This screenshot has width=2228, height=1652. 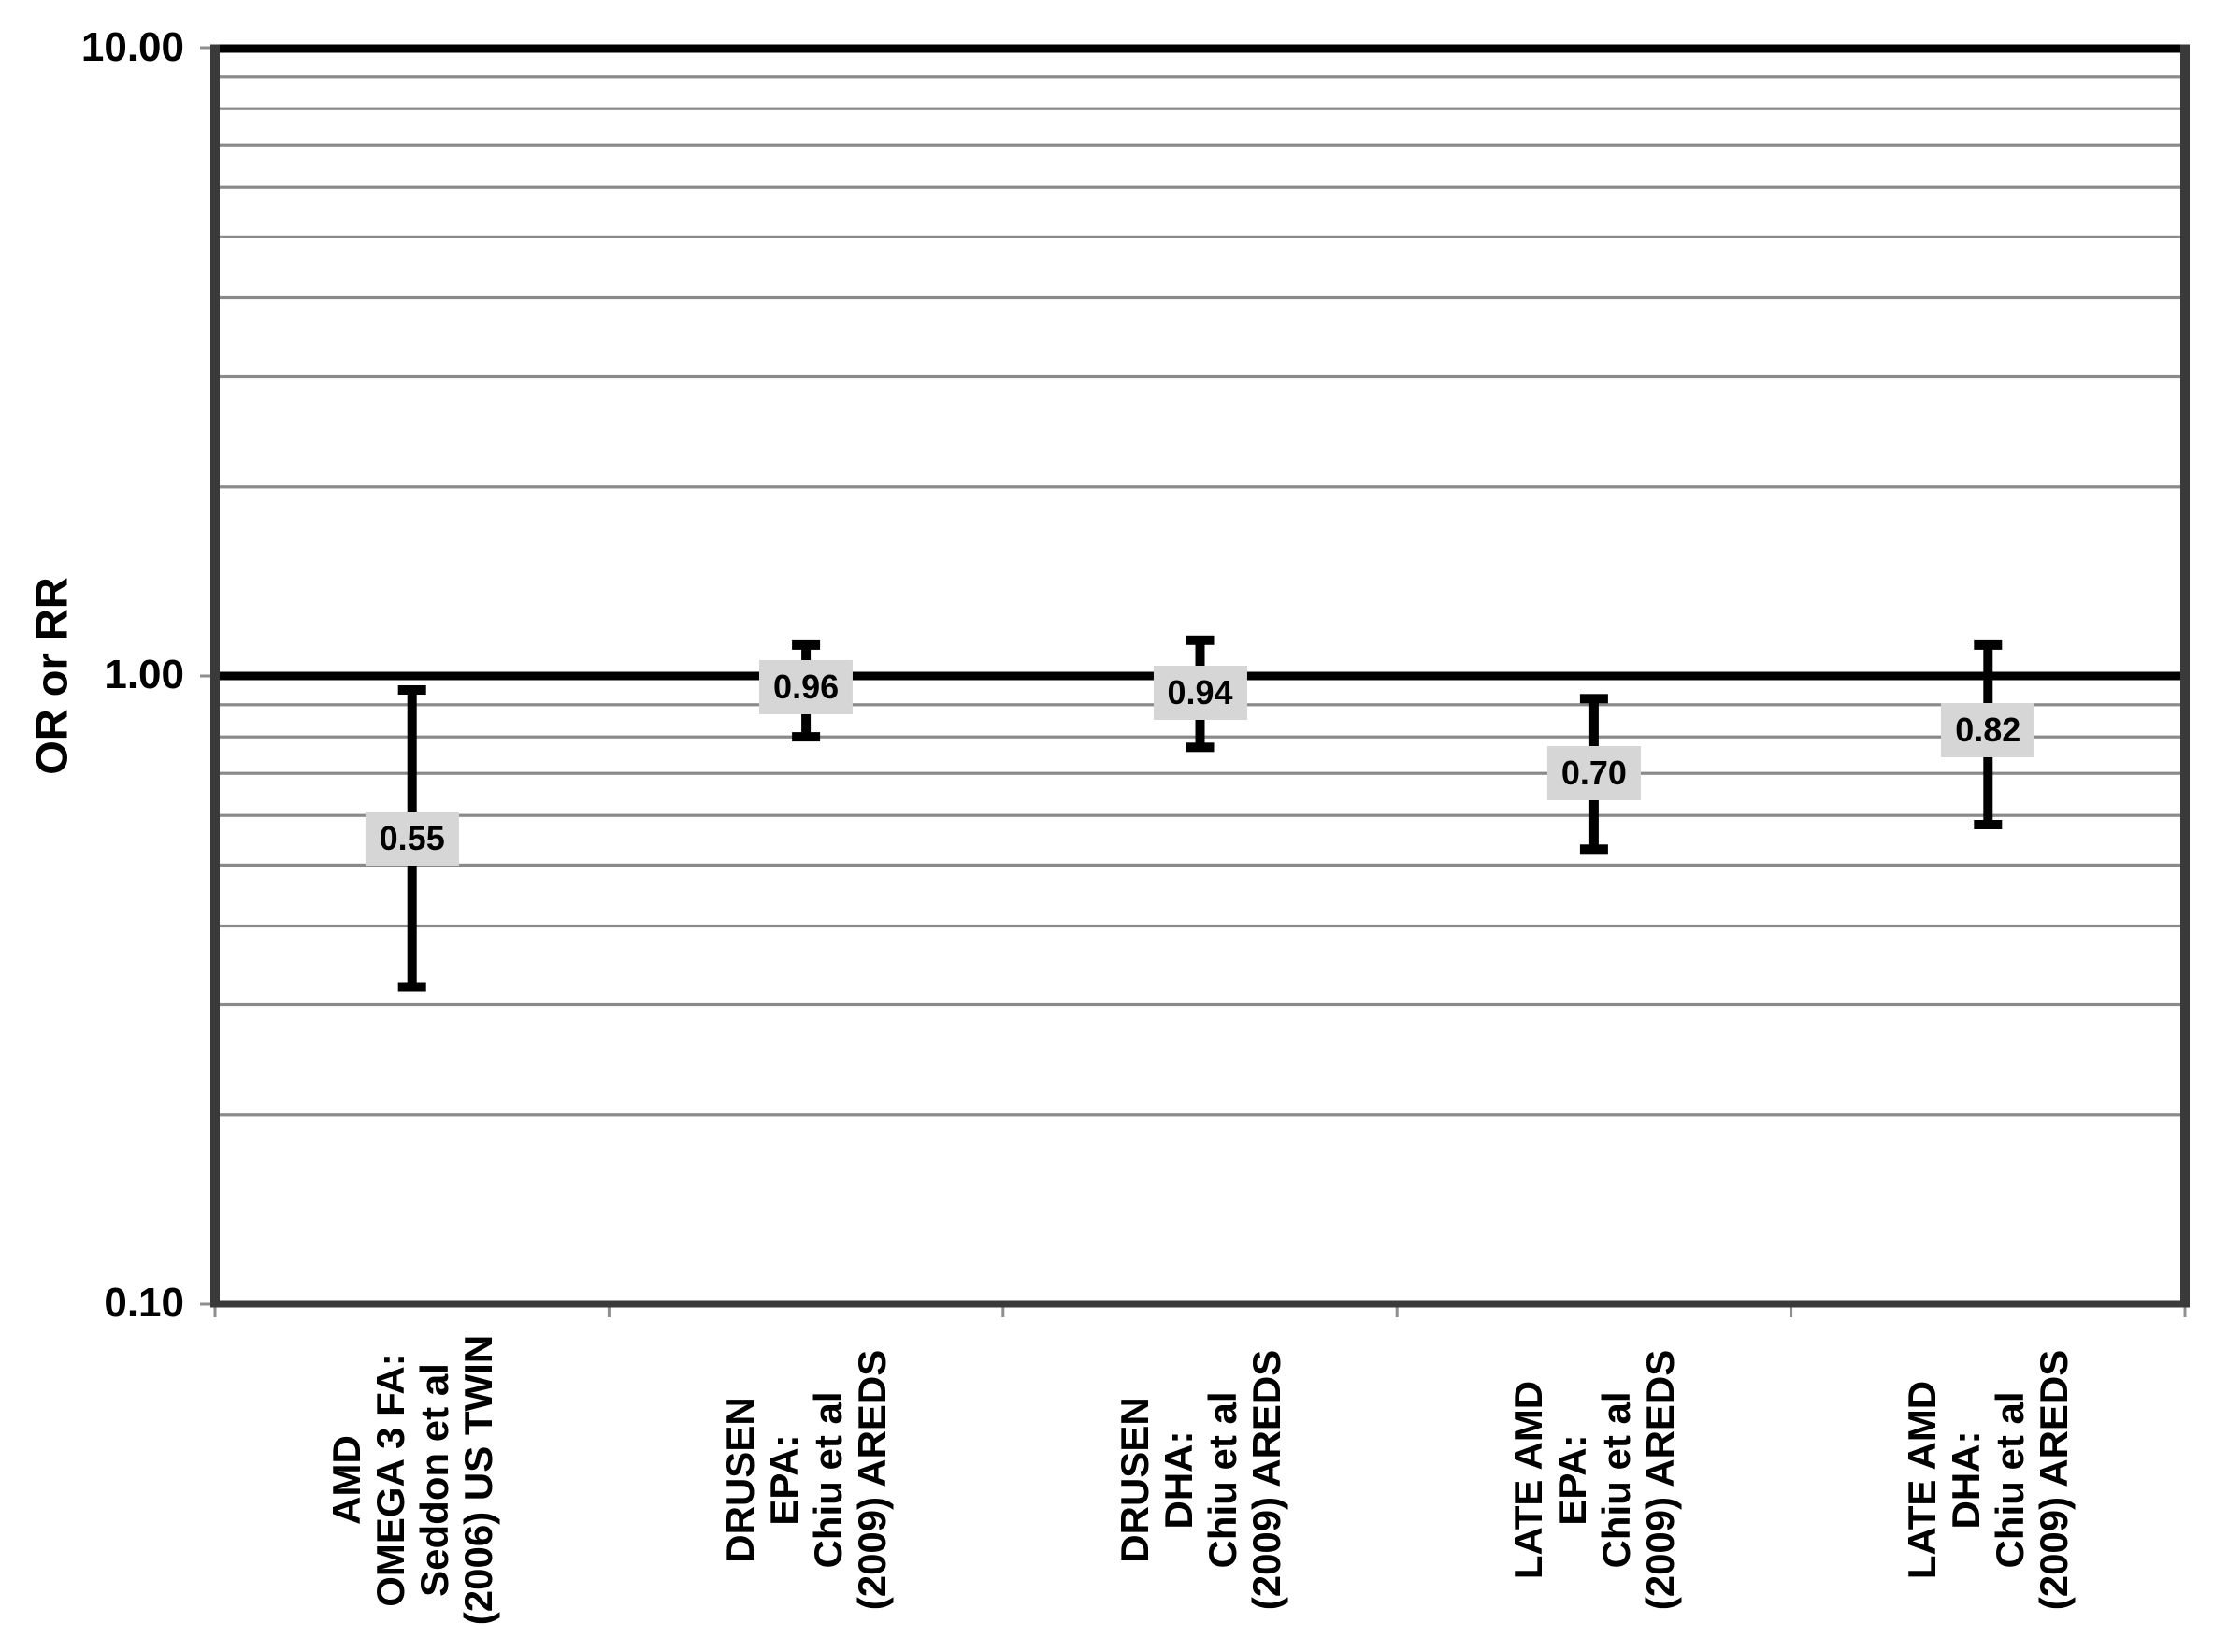 I want to click on y-tick-label-10: 10.00, so click(x=132, y=47).